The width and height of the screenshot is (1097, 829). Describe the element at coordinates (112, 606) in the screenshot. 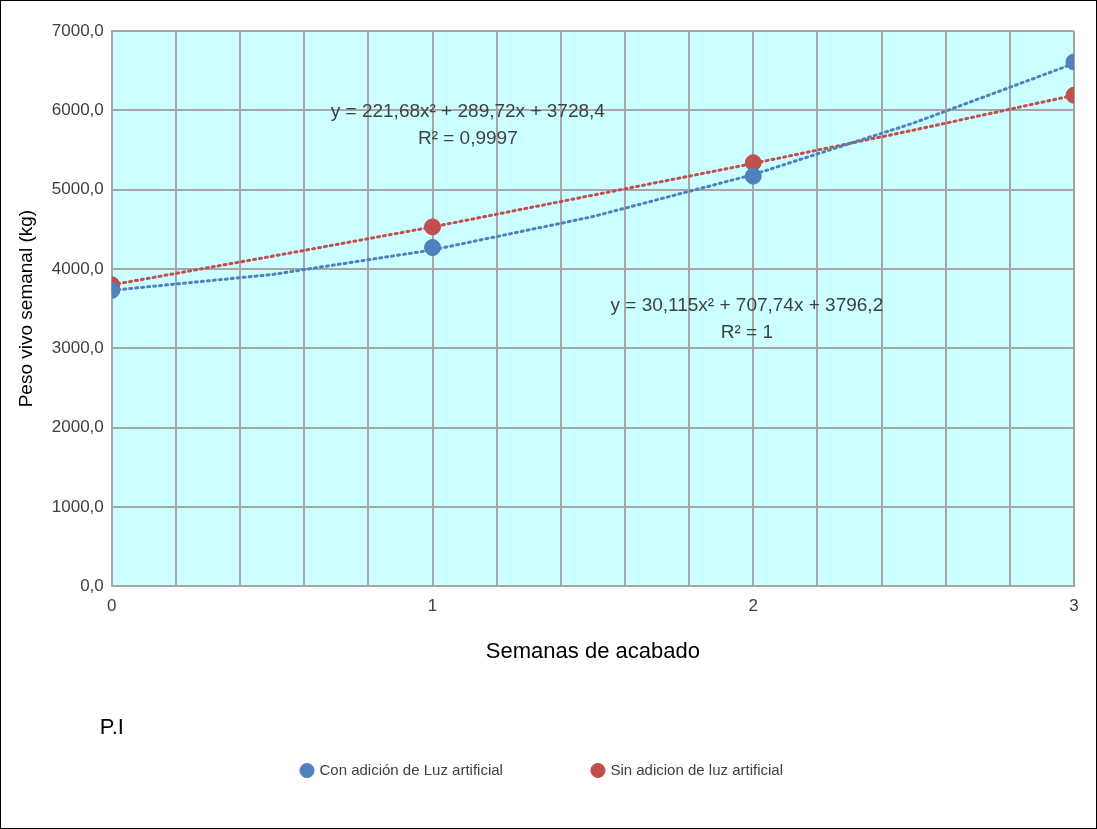

I see `x-tick-label: 0` at that location.